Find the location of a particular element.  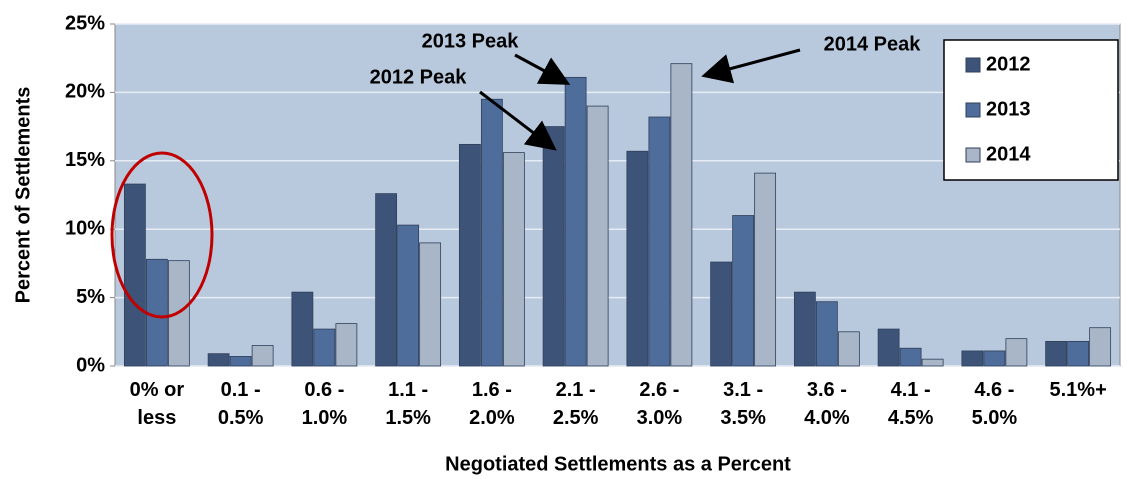

x-tick-label: 1.6 - 2.0% is located at coordinates (492, 404).